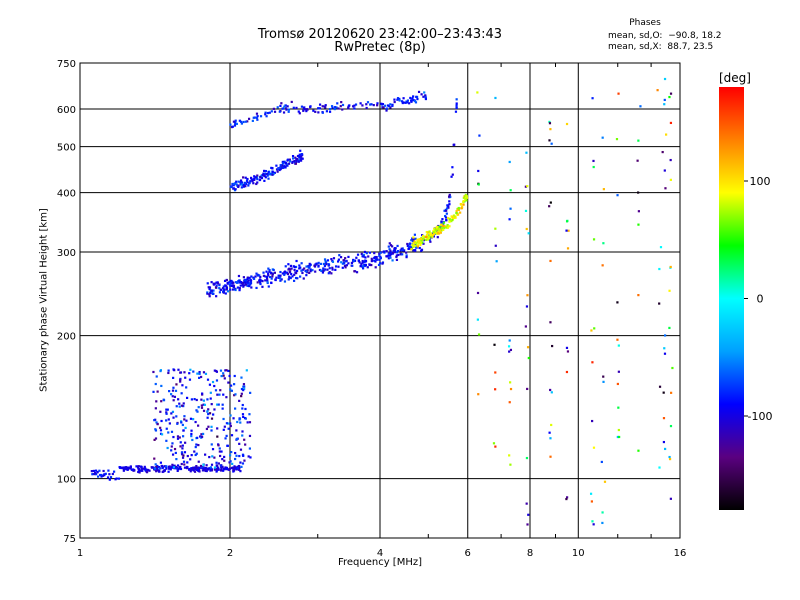 The image size is (800, 600). What do you see at coordinates (66, 194) in the screenshot?
I see `y-tick-label: 400` at bounding box center [66, 194].